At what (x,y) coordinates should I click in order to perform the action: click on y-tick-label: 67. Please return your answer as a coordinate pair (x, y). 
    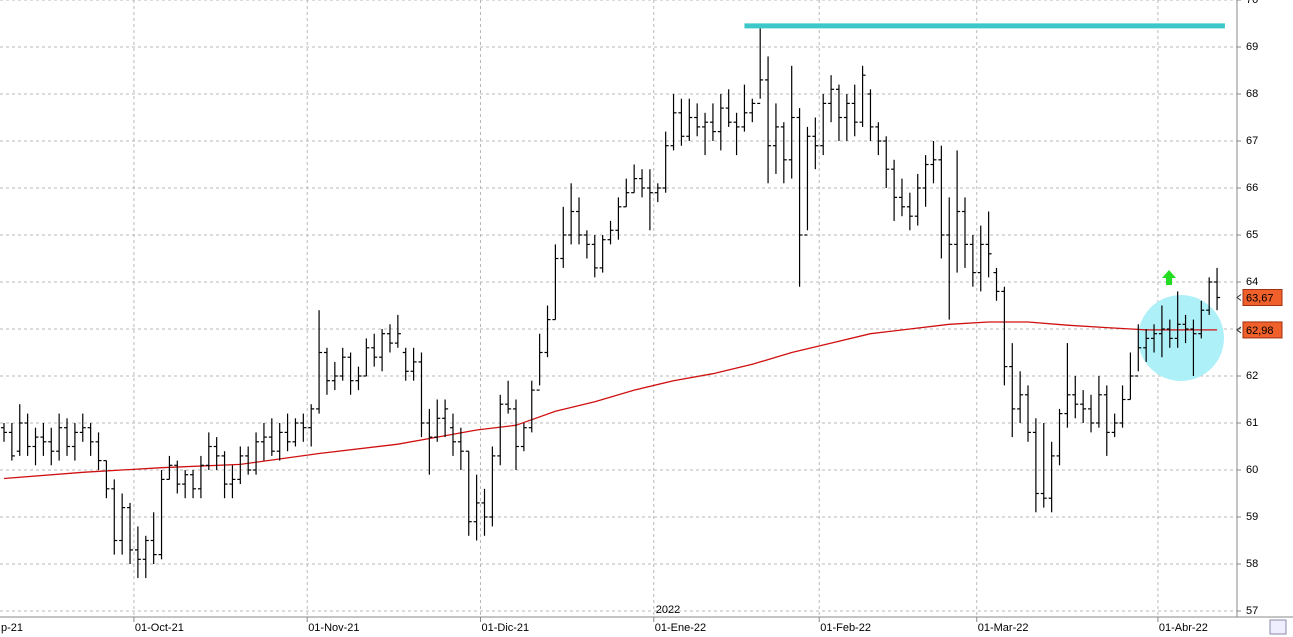
    Looking at the image, I should click on (1252, 141).